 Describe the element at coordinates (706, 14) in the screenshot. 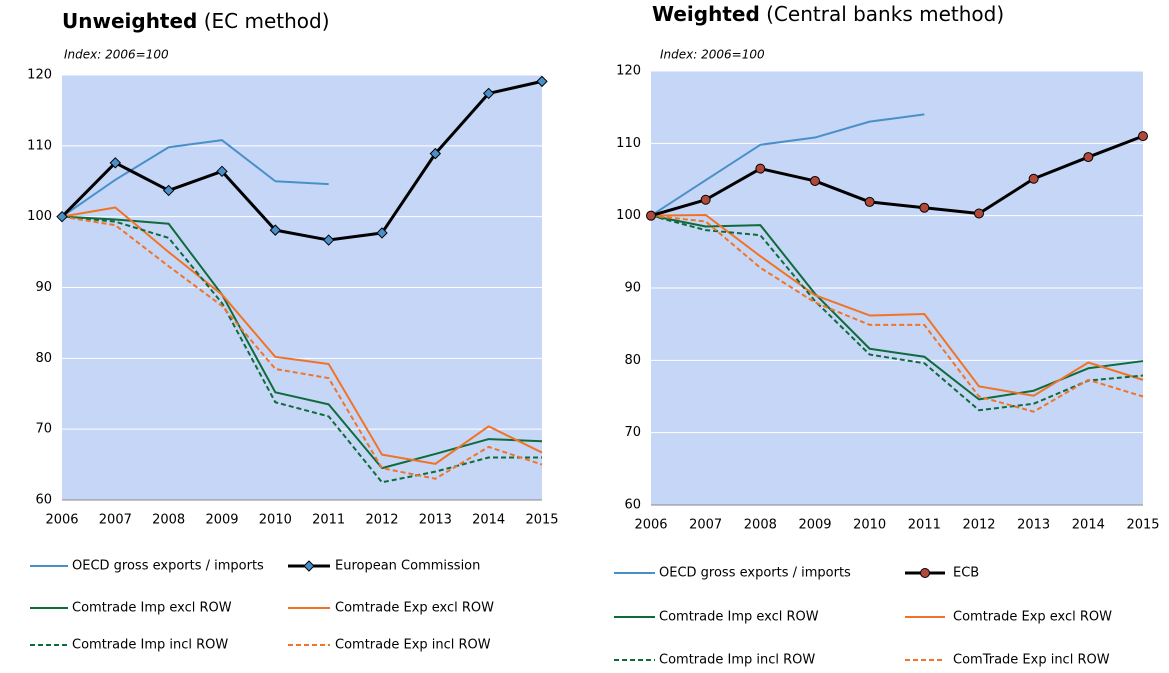

I see `chart-title-bold: Weighted` at that location.